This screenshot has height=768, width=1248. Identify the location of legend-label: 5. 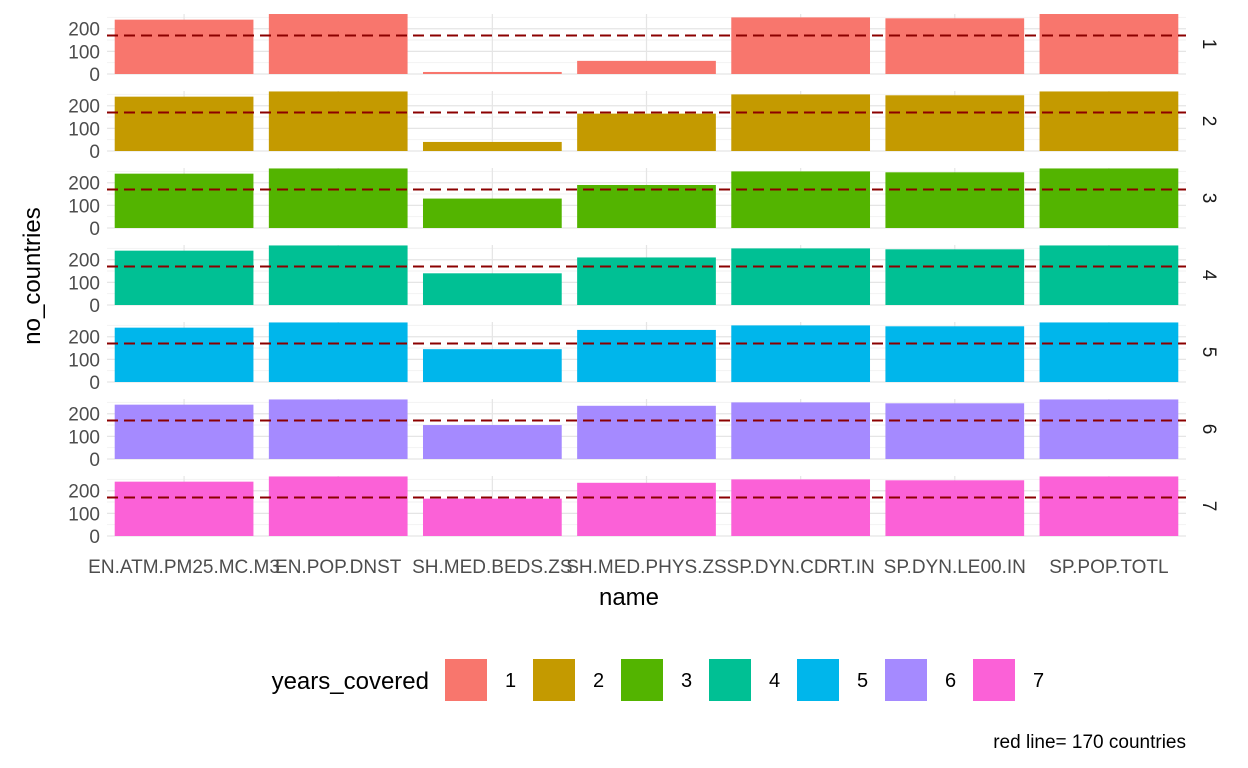
(862, 681).